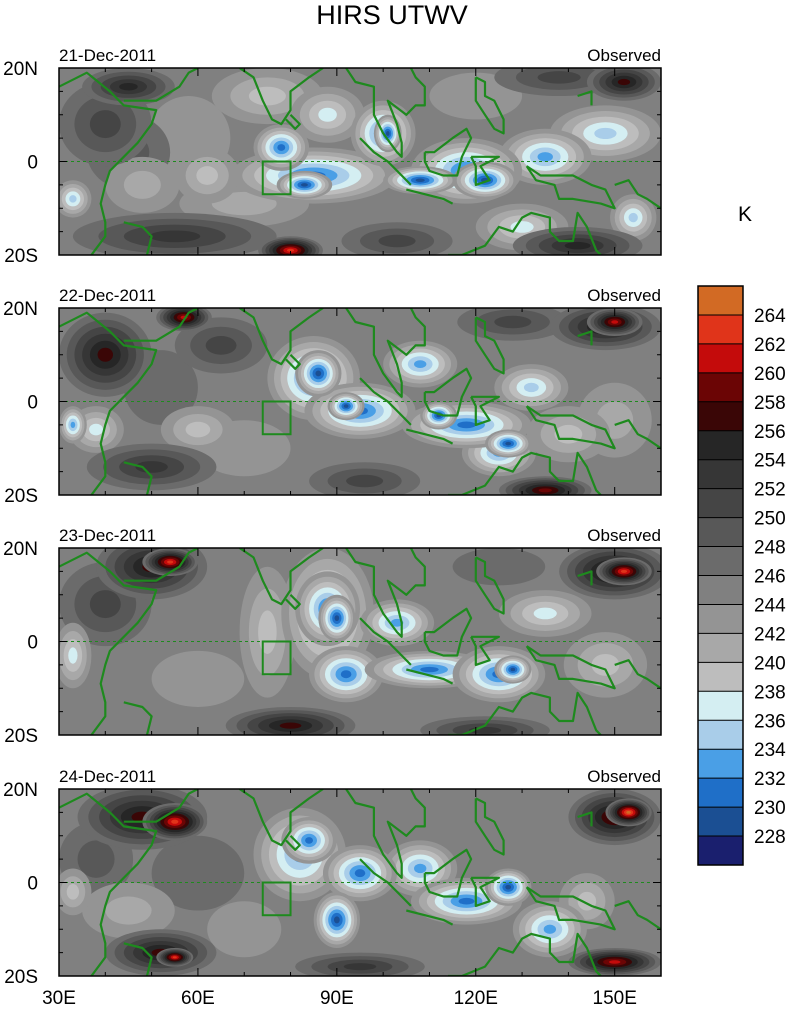  Describe the element at coordinates (770, 548) in the screenshot. I see `colorbar-label: 248` at that location.